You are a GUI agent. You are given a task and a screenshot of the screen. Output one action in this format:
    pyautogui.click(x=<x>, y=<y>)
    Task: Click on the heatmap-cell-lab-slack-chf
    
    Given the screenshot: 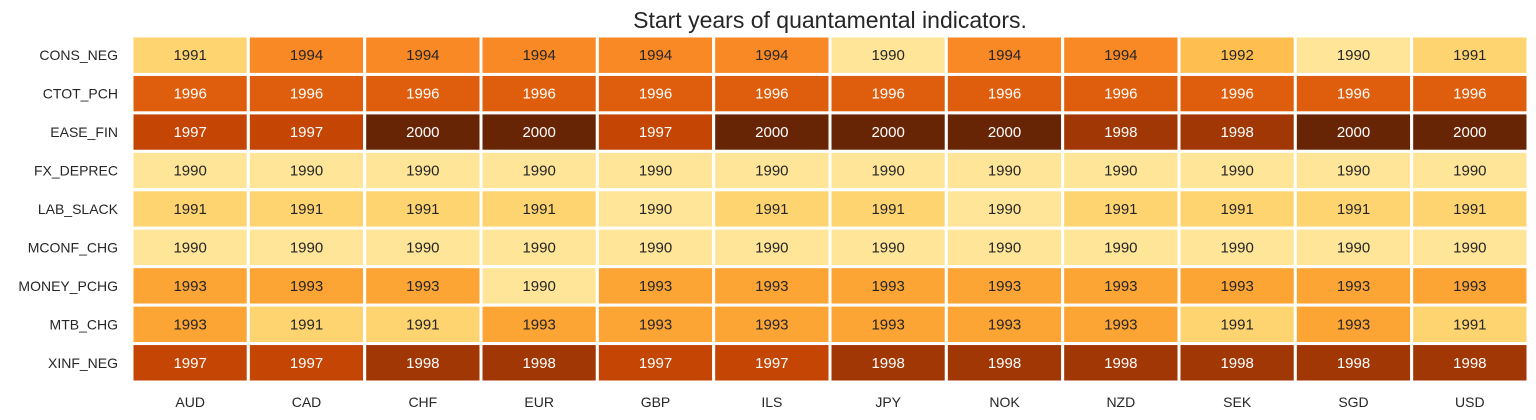 What is the action you would take?
    pyautogui.click(x=423, y=209)
    